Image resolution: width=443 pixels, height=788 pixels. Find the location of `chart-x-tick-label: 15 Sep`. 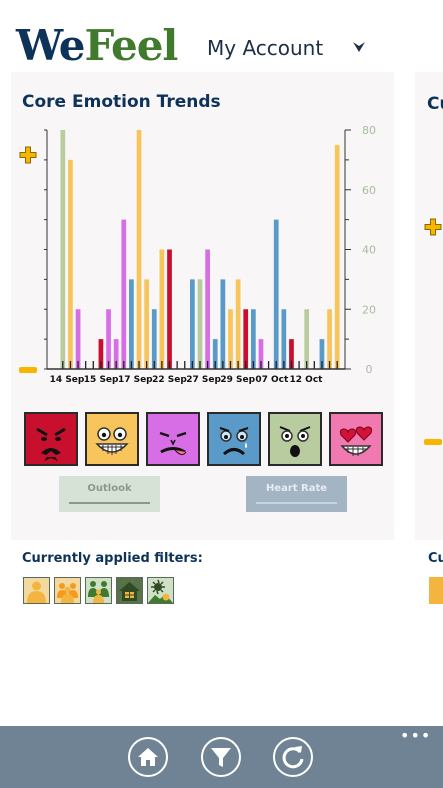

chart-x-tick-label: 15 Sep is located at coordinates (101, 380).